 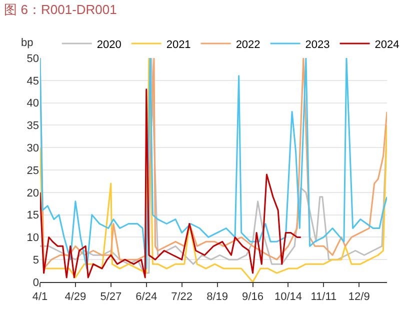 I want to click on y-tick-label: 5, so click(x=35, y=260).